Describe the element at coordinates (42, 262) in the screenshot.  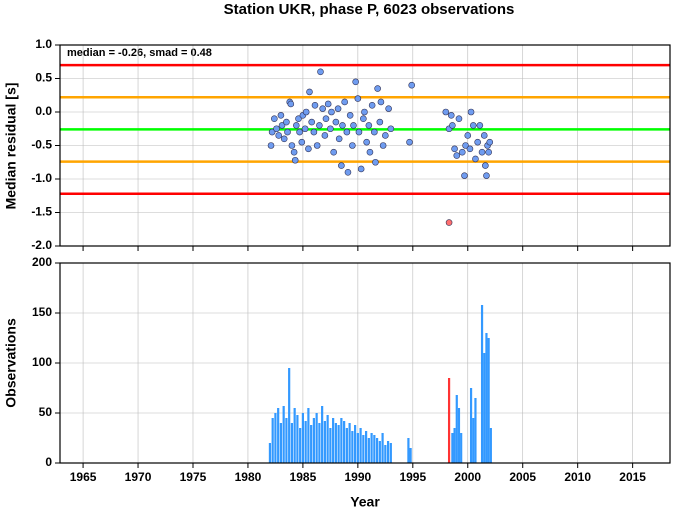
I see `y-tick-label: 200` at that location.